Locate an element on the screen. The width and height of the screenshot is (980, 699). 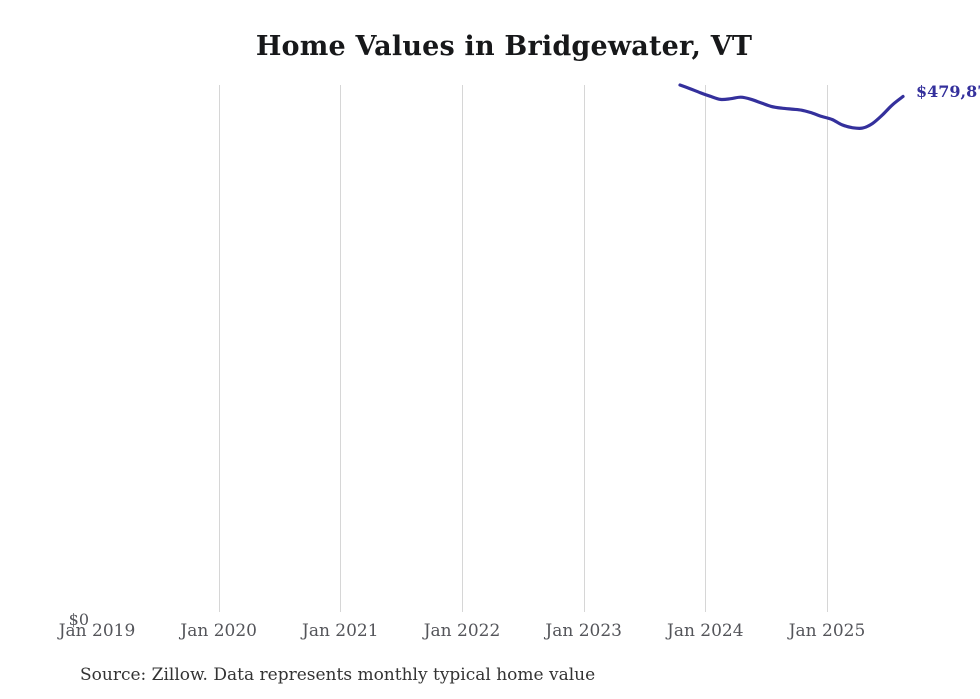
x-tick-label: Jan 2023 is located at coordinates (583, 631).